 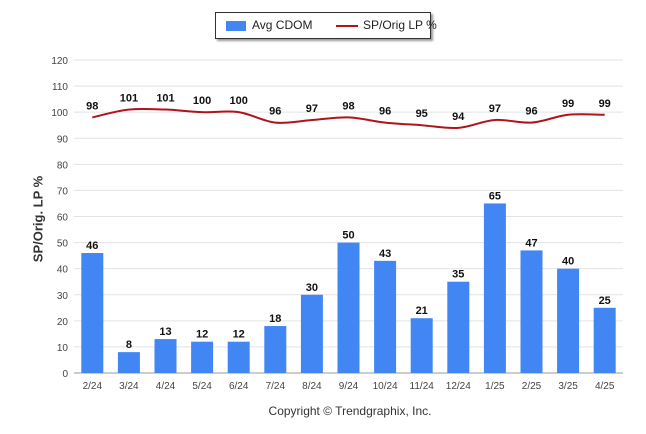 What do you see at coordinates (350, 411) in the screenshot?
I see `copyright-footer: Copyright © Trendgraphix, Inc.` at bounding box center [350, 411].